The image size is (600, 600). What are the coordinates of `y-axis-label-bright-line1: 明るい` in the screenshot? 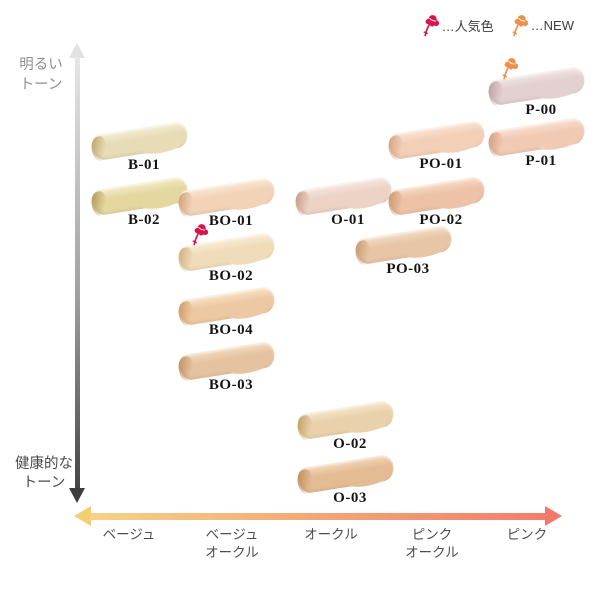 It's located at (41, 65).